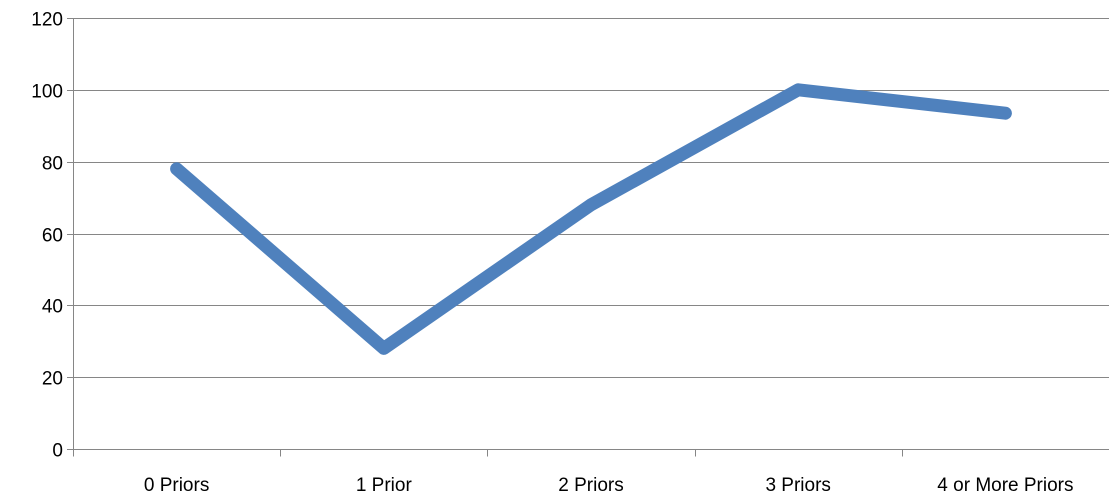 The image size is (1109, 498). Describe the element at coordinates (52, 307) in the screenshot. I see `y-tick-label-40: 40` at that location.